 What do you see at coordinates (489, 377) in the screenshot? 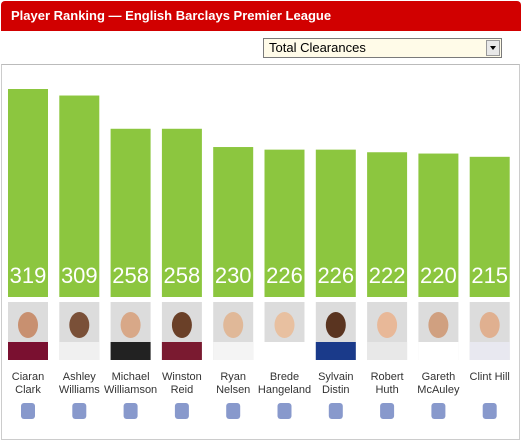
I see `player-name: Clint Hill` at bounding box center [489, 377].